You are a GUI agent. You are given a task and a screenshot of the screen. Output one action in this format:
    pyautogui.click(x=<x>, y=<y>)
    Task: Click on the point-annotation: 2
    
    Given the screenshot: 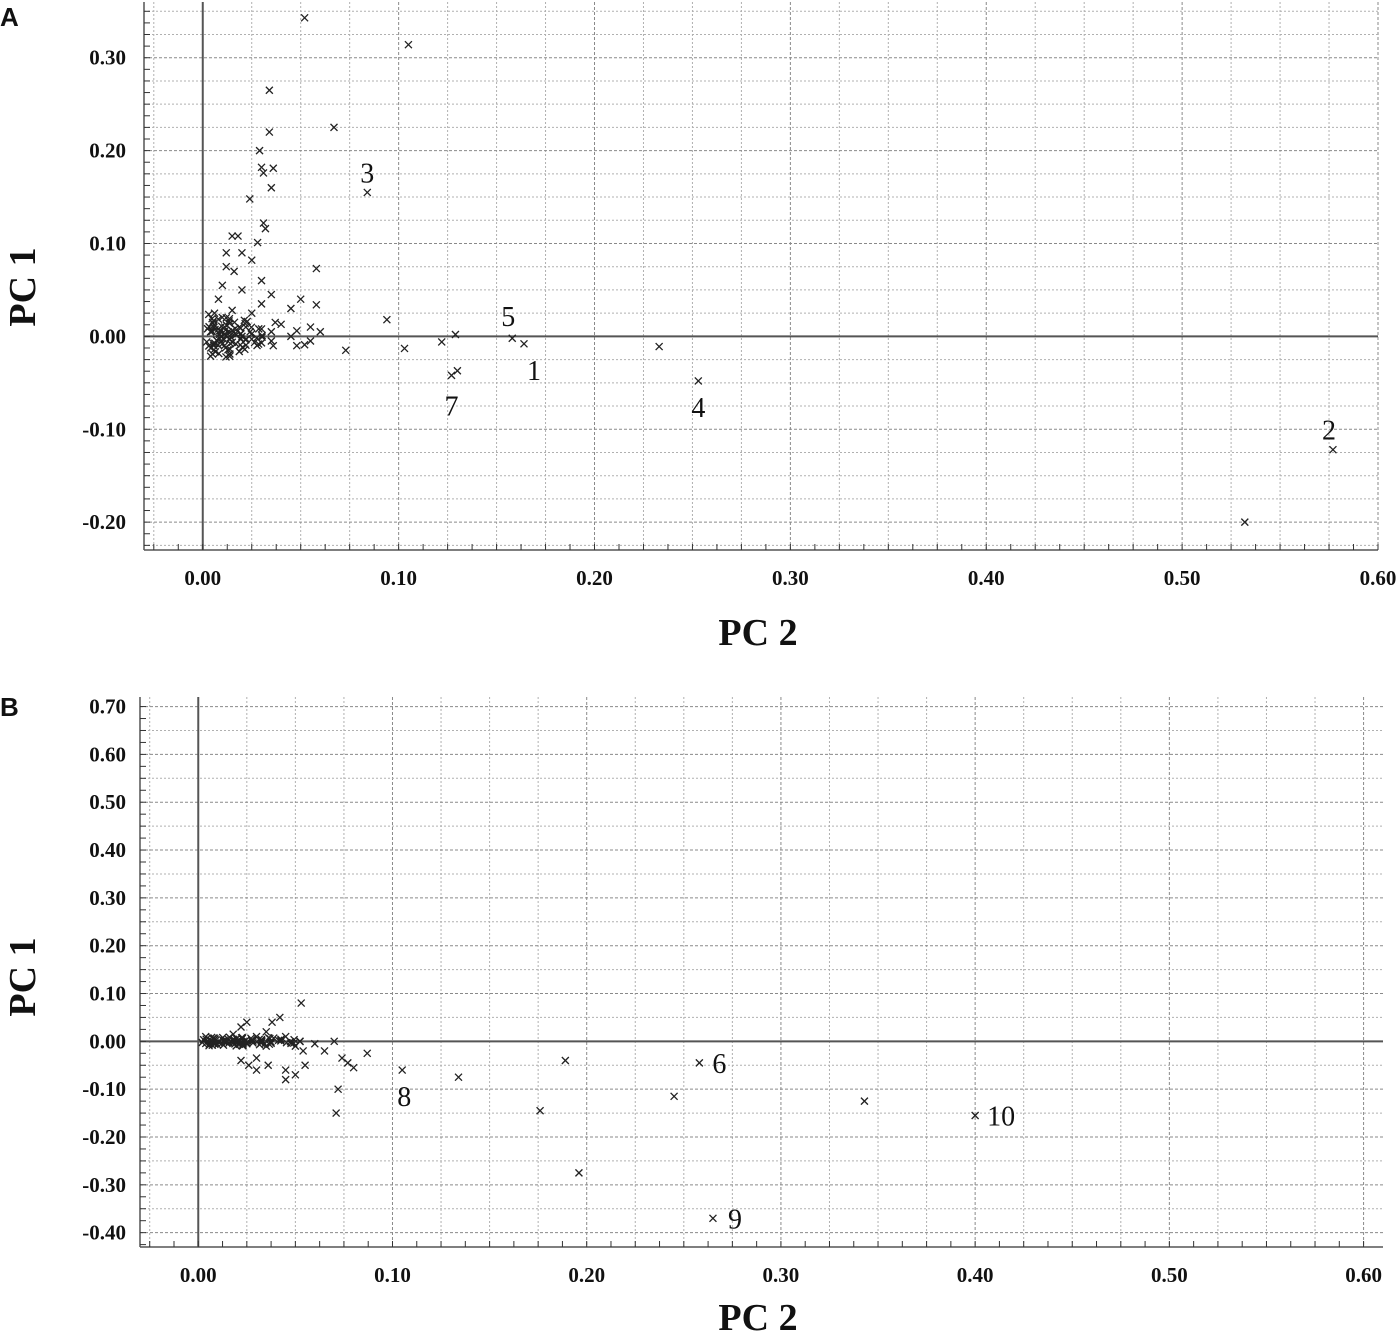 What is the action you would take?
    pyautogui.click(x=1329, y=431)
    